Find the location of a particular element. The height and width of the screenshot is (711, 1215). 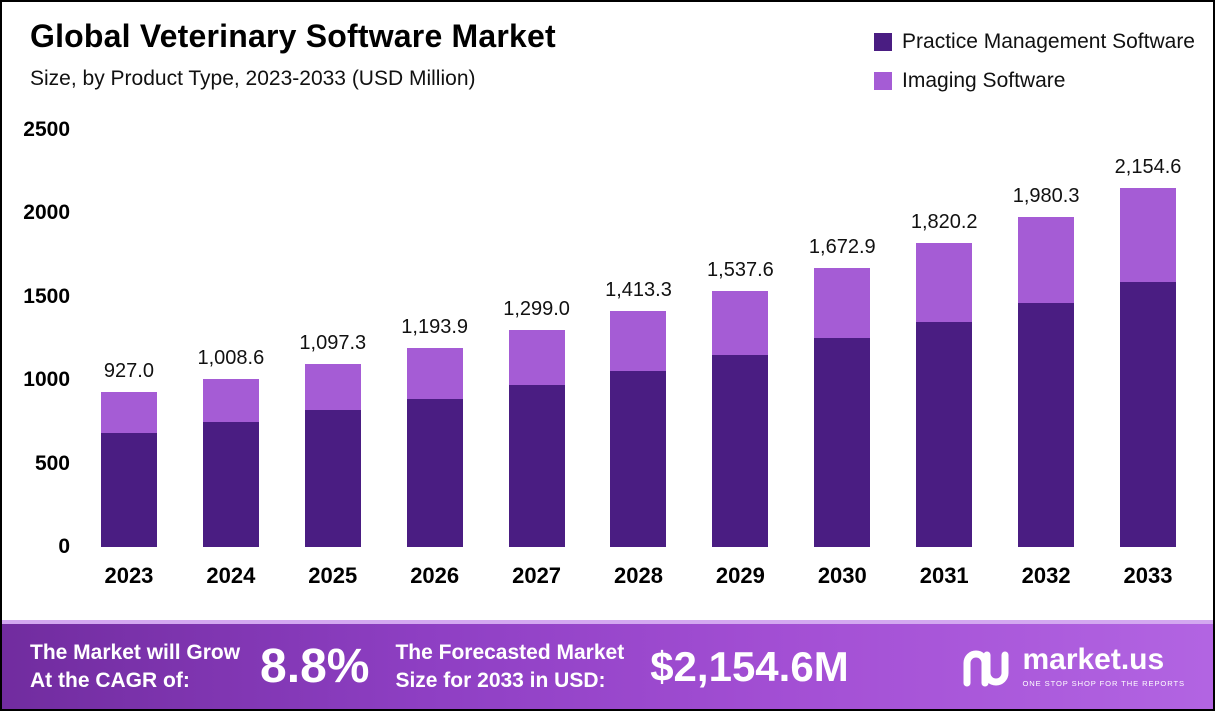

brand-logo: market.us ONE STOP SHOP FOR THE REPORTS is located at coordinates (1072, 667).